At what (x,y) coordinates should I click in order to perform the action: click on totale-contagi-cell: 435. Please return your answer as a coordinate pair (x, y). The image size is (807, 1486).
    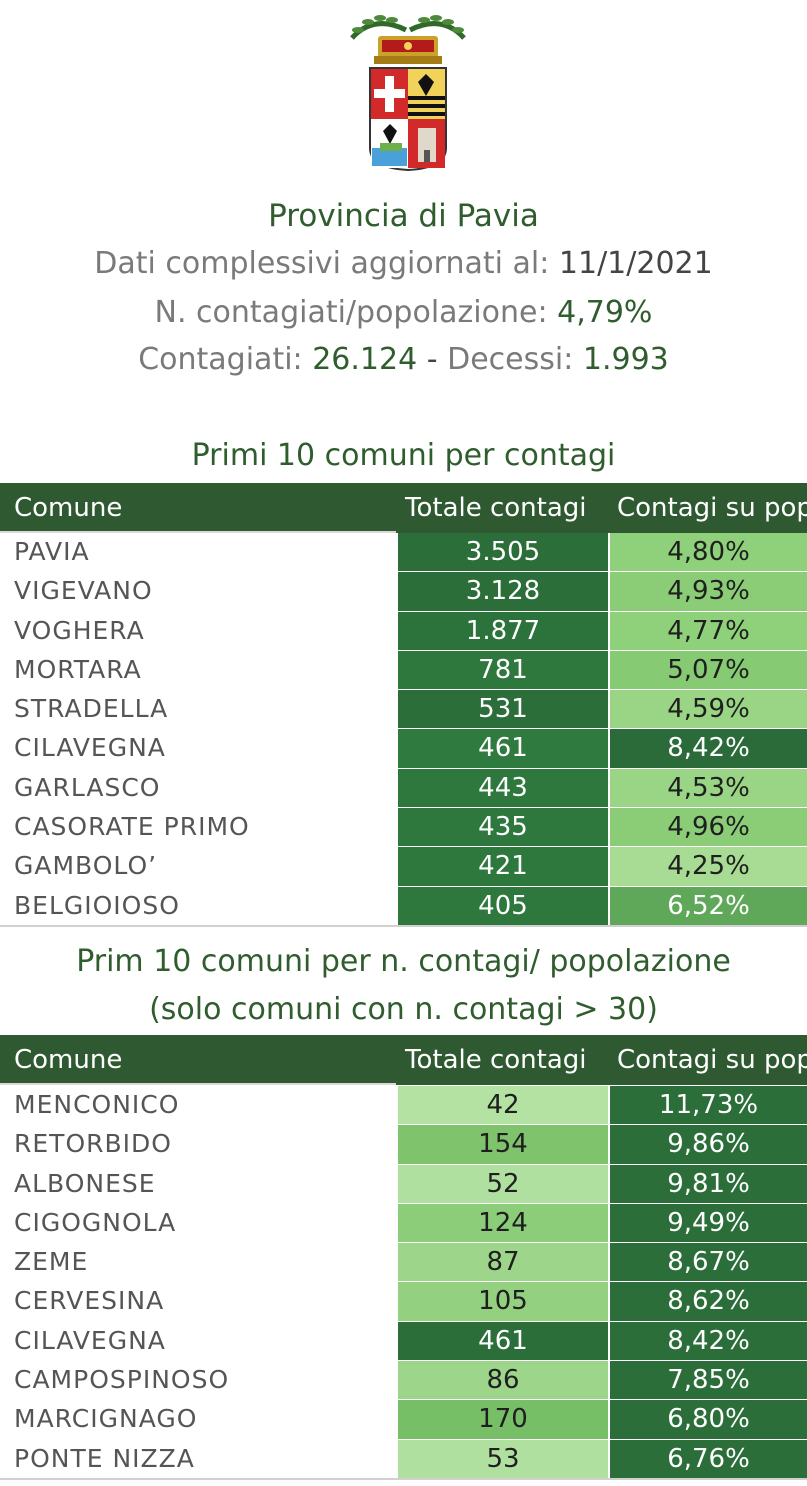
    Looking at the image, I should click on (503, 828).